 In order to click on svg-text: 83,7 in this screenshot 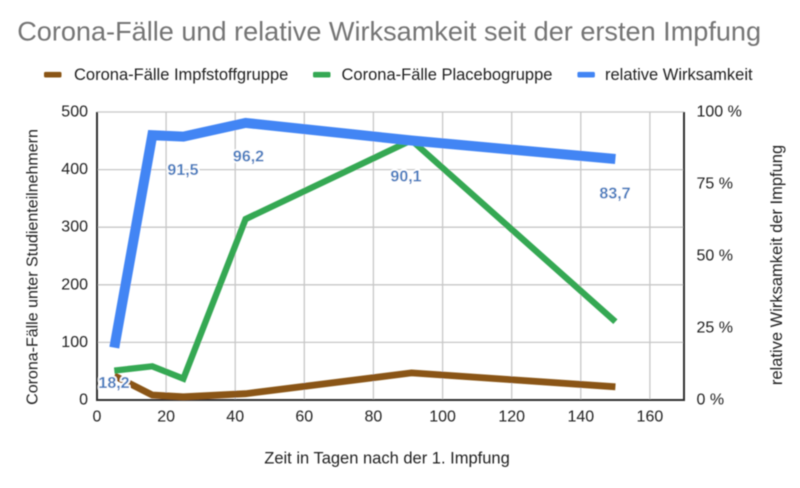, I will do `click(614, 194)`.